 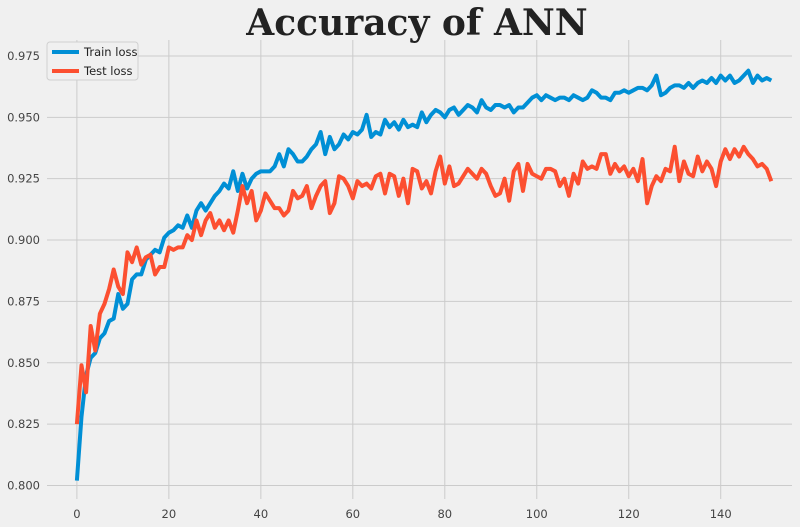 I want to click on x-tick-label: 80, so click(x=444, y=514).